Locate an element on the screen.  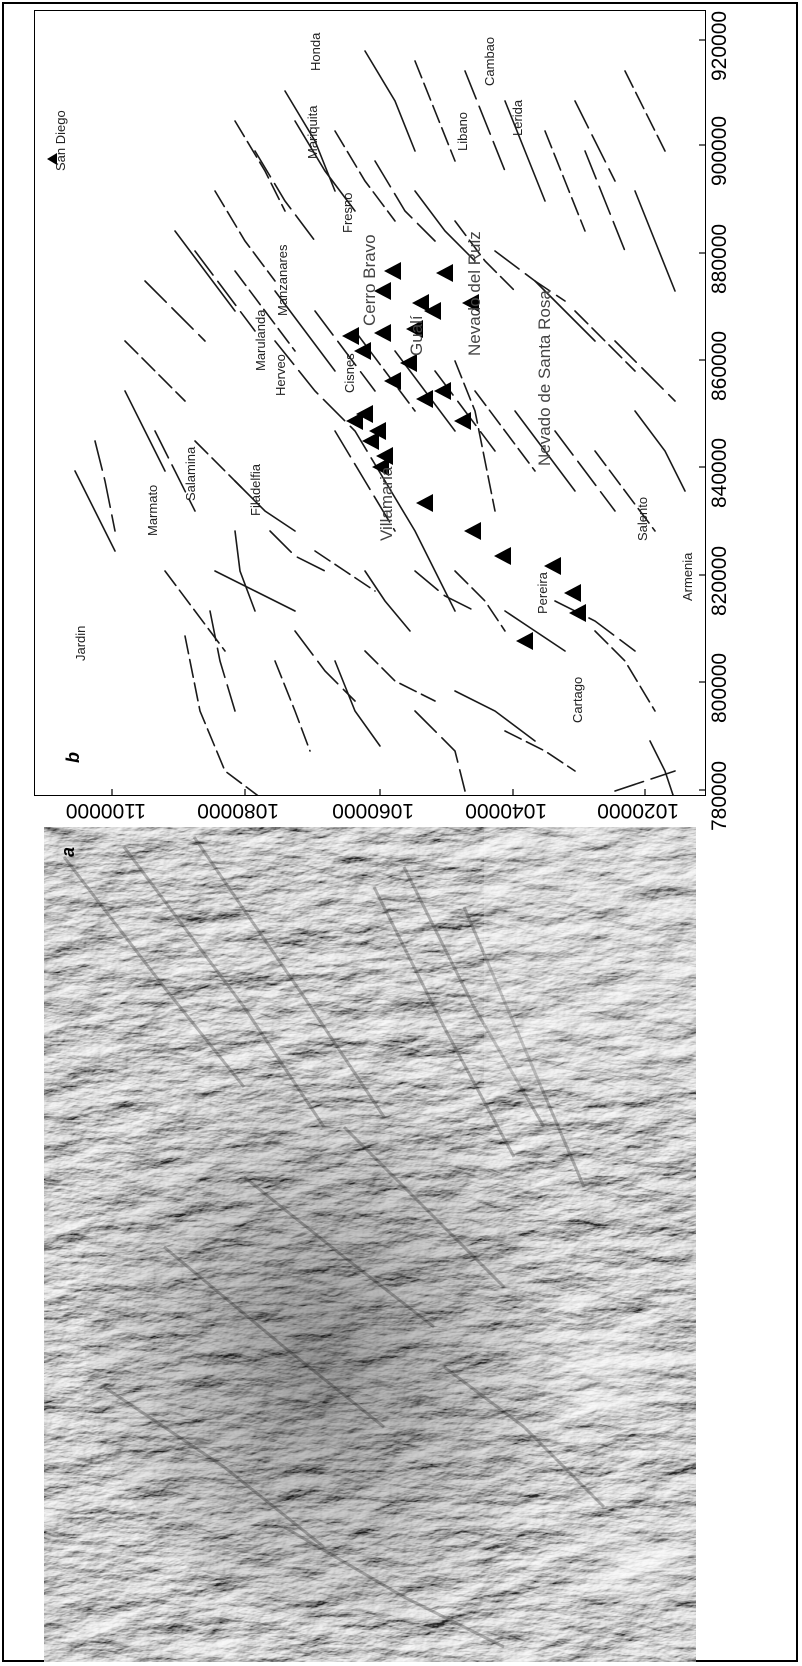
place-label-cerro-bravo: Cerro Bravo is located at coordinates (369, 280).